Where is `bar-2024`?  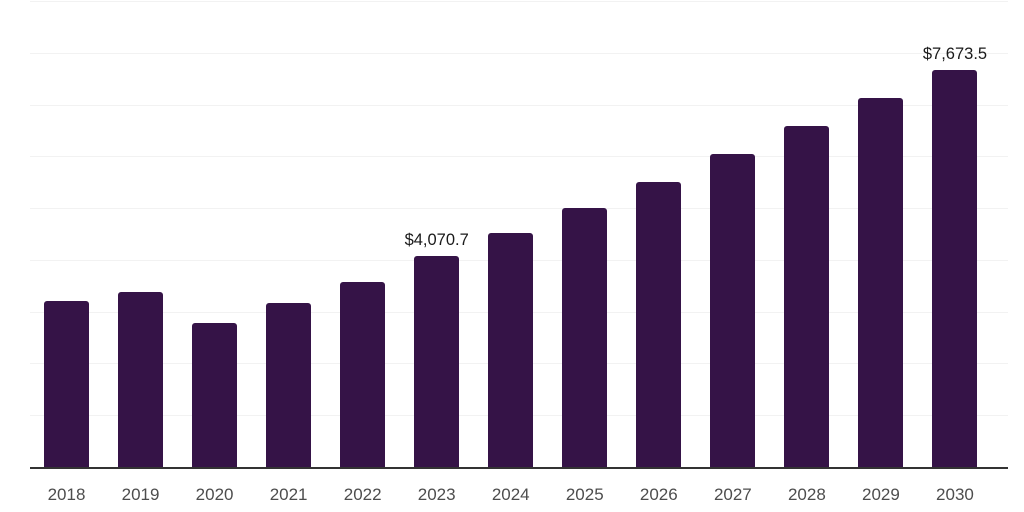
bar-2024 is located at coordinates (511, 349).